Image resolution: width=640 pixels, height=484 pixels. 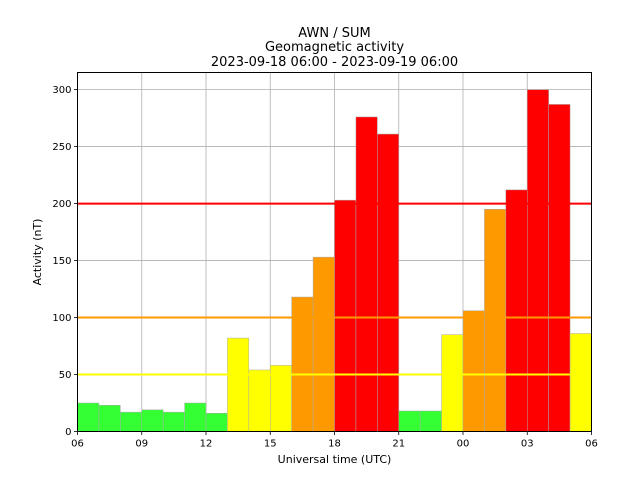 I want to click on y-tick-label: 50, so click(x=65, y=375).